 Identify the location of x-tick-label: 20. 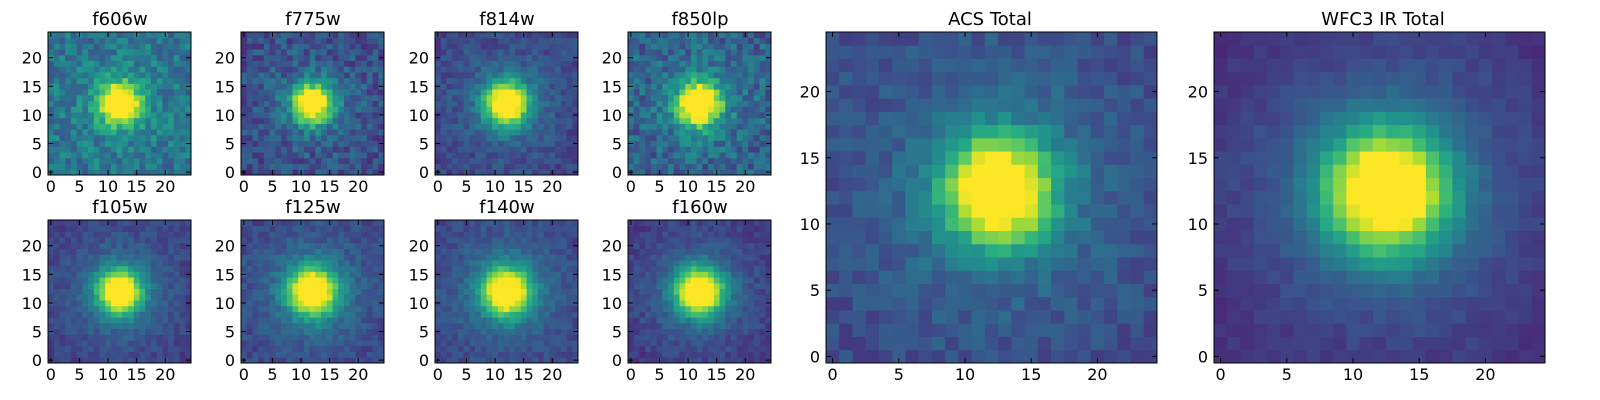
(358, 186).